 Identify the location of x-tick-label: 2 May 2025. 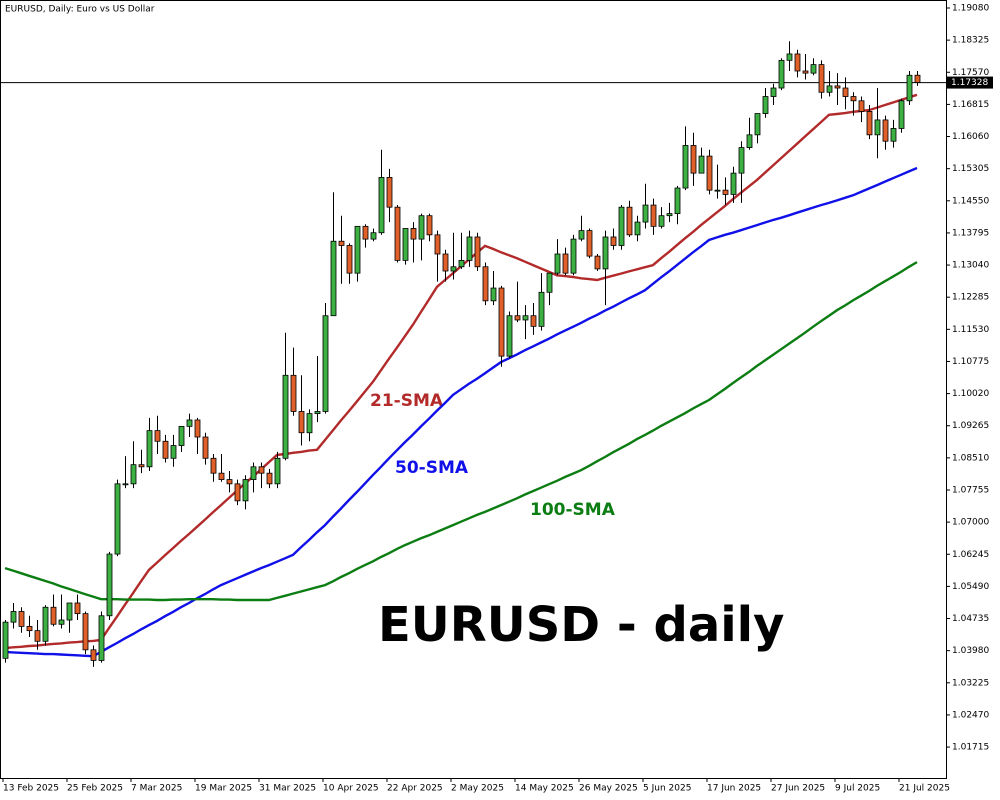
(477, 789).